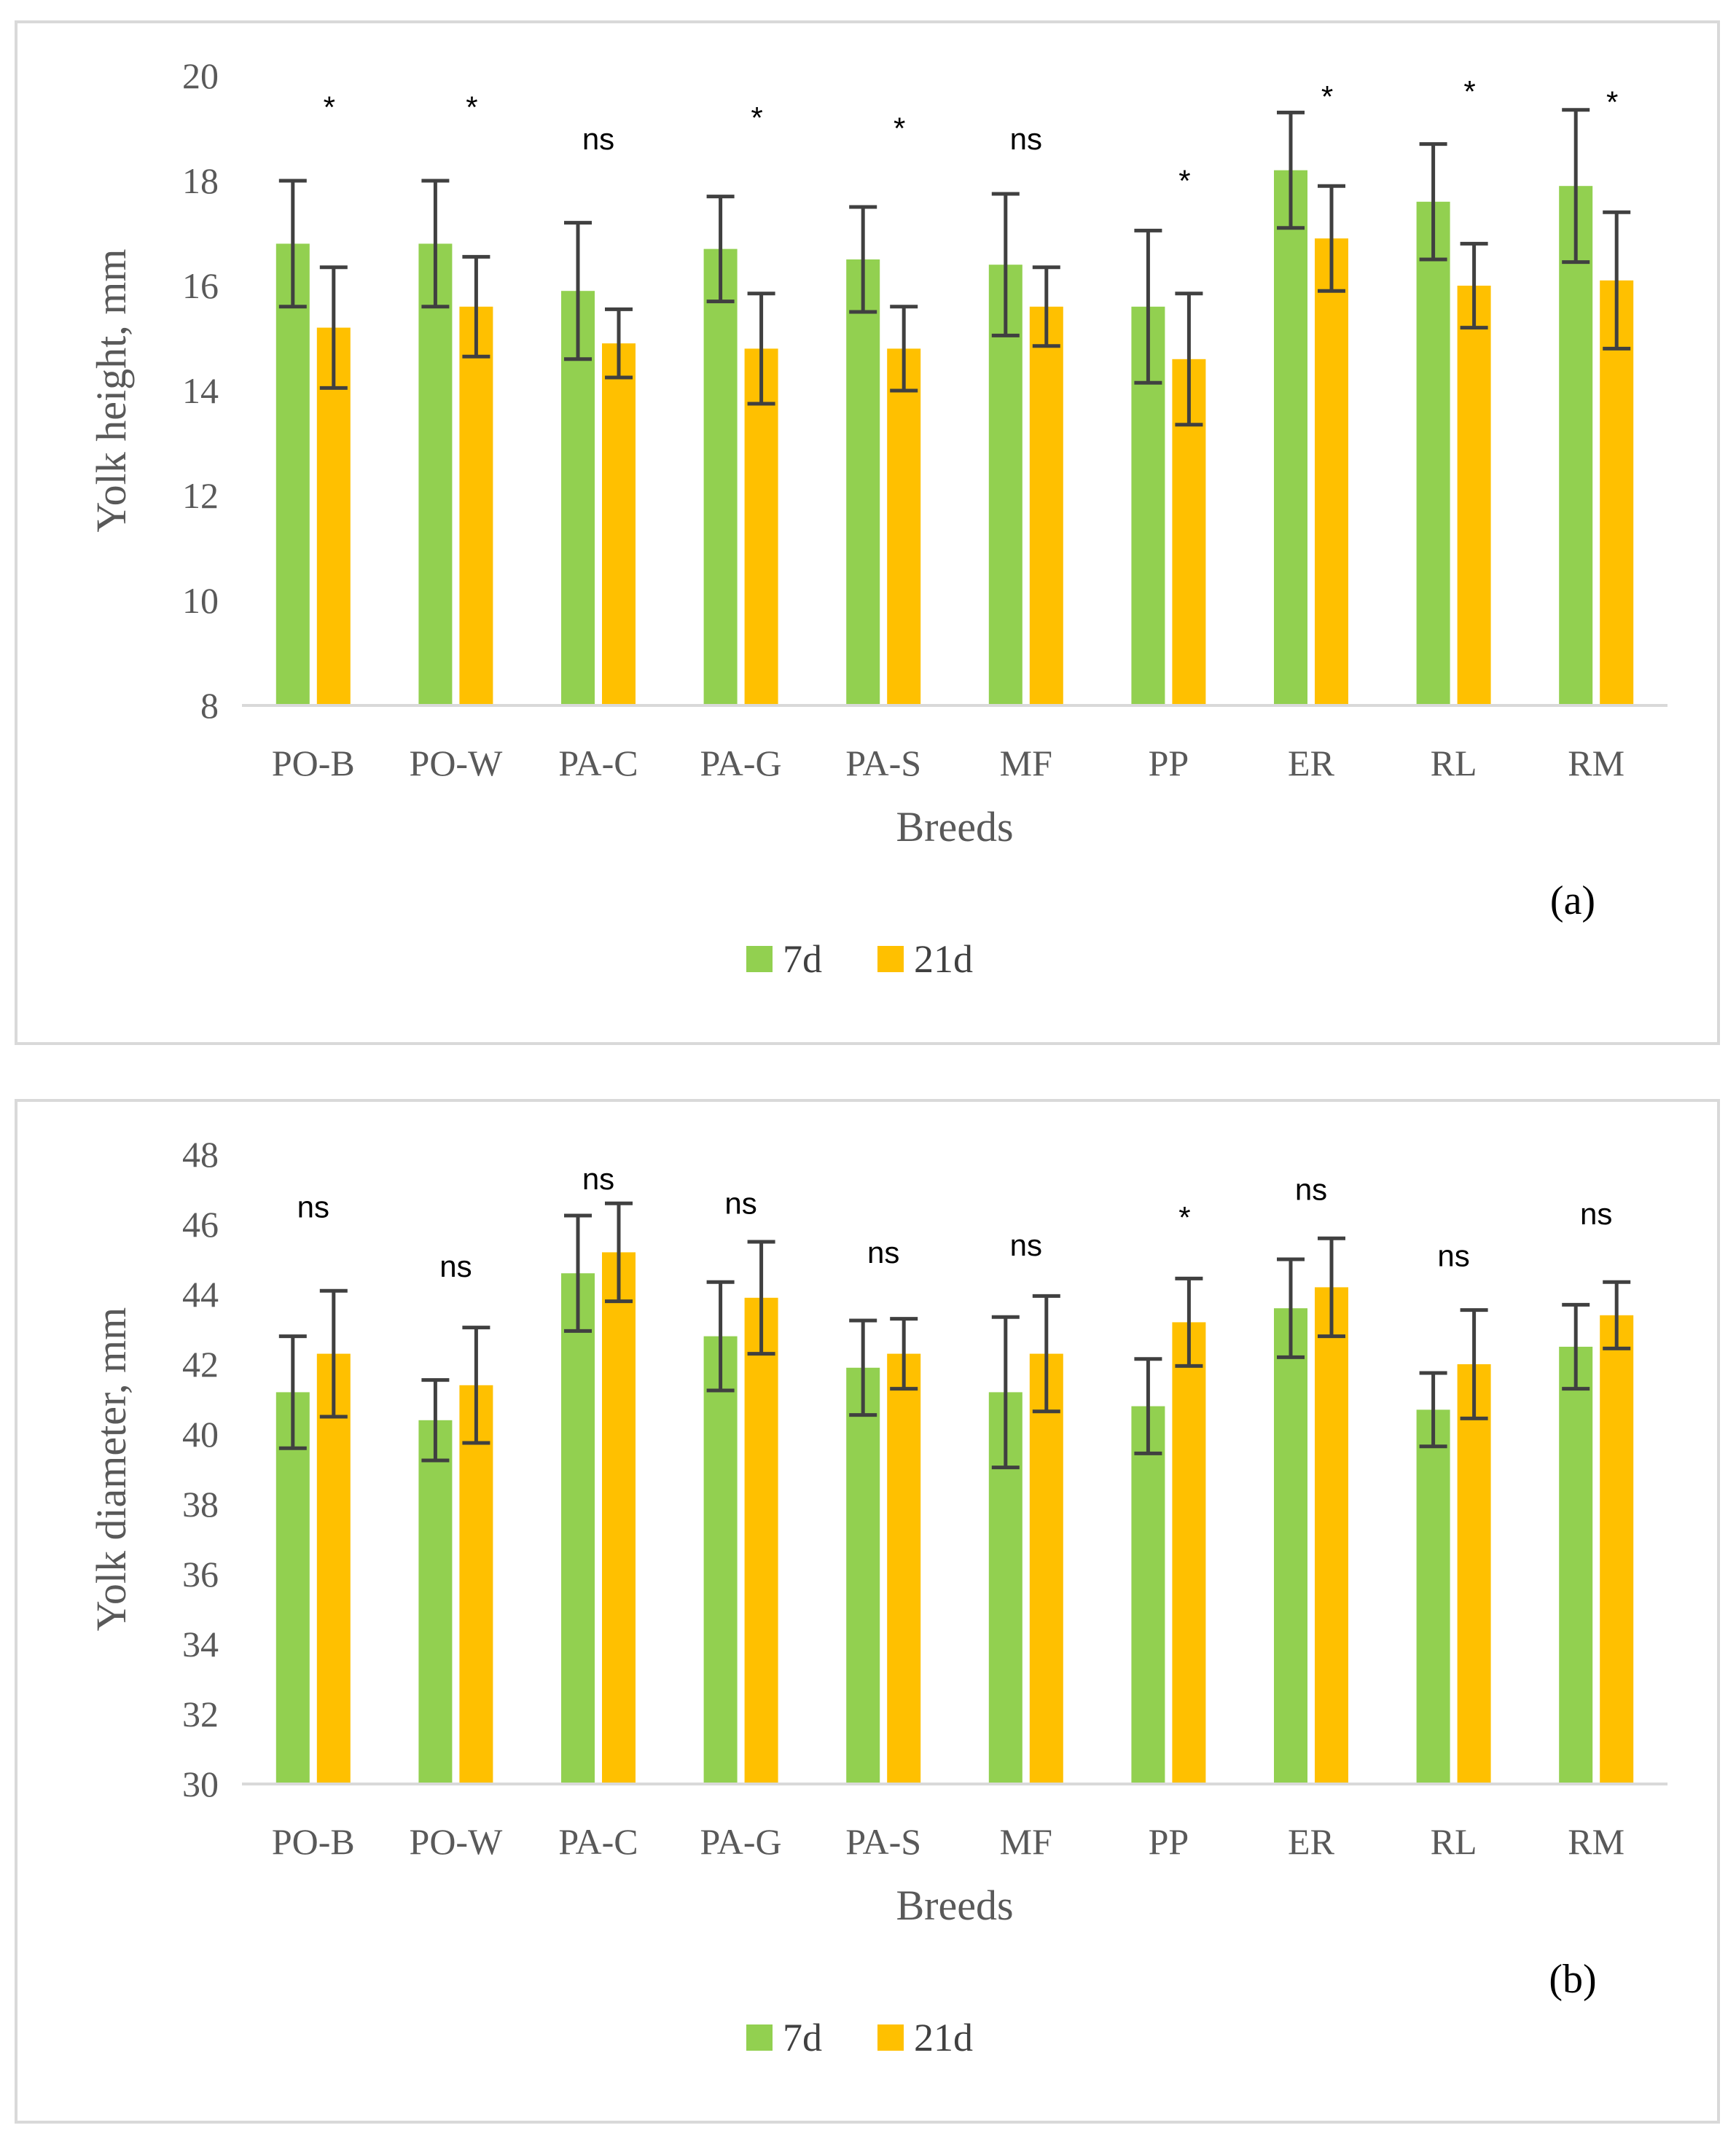 The width and height of the screenshot is (1736, 2144). I want to click on x-tick-label: ER, so click(1311, 1841).